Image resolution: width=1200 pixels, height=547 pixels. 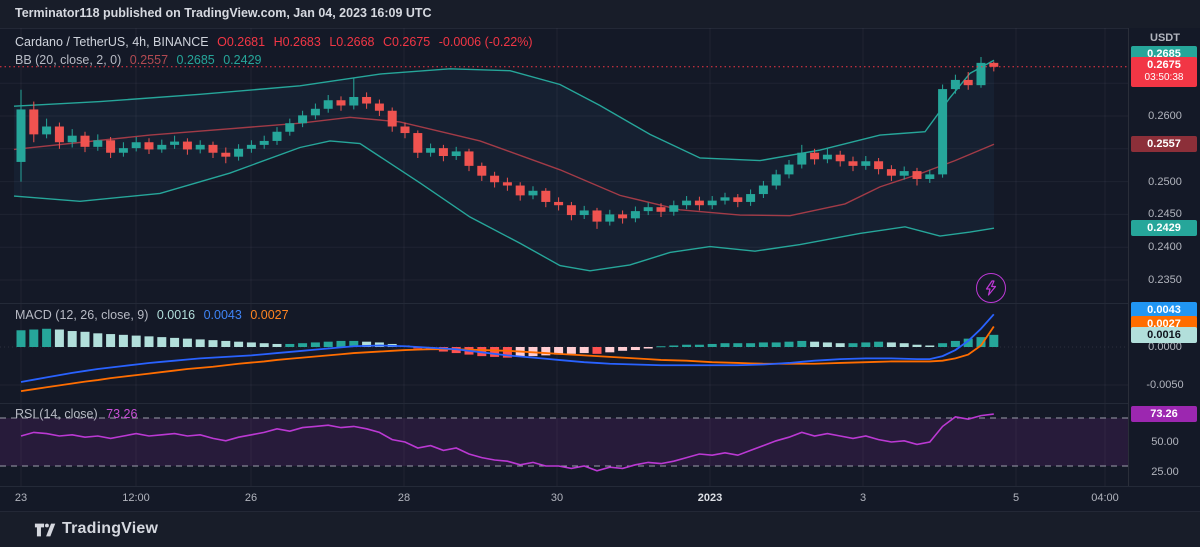 I want to click on rsi-value: 73.26, so click(x=122, y=414).